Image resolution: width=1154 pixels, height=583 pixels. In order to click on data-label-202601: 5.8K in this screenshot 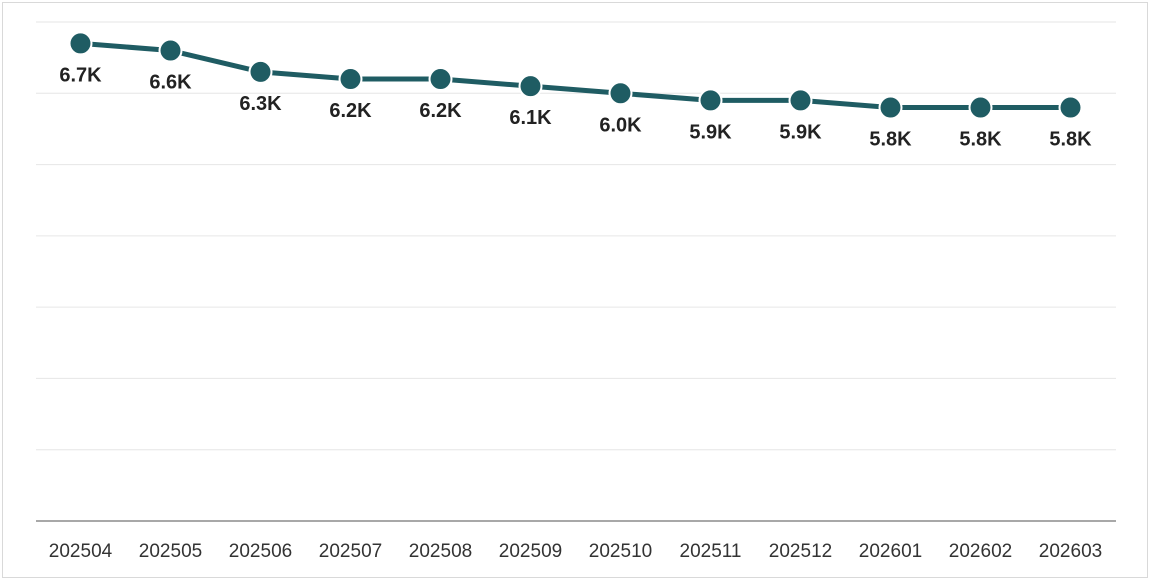, I will do `click(890, 140)`.